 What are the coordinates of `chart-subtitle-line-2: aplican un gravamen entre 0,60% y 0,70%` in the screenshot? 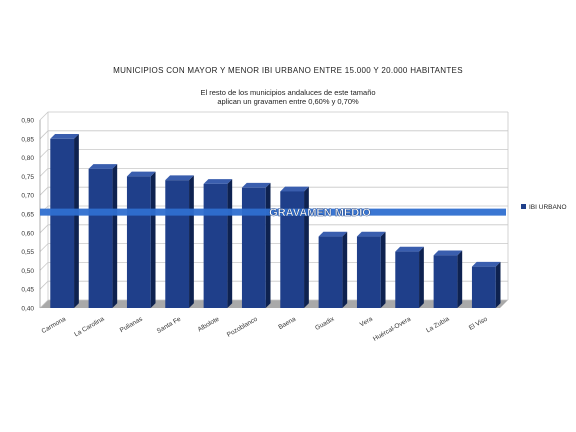 It's located at (288, 101).